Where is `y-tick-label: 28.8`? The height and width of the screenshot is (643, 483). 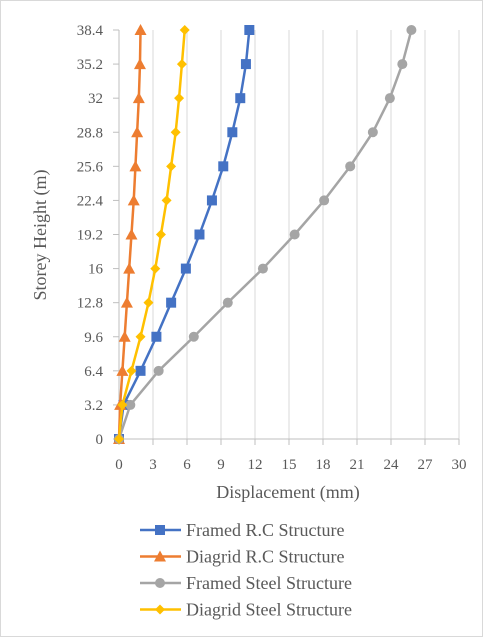 y-tick-label: 28.8 is located at coordinates (90, 133).